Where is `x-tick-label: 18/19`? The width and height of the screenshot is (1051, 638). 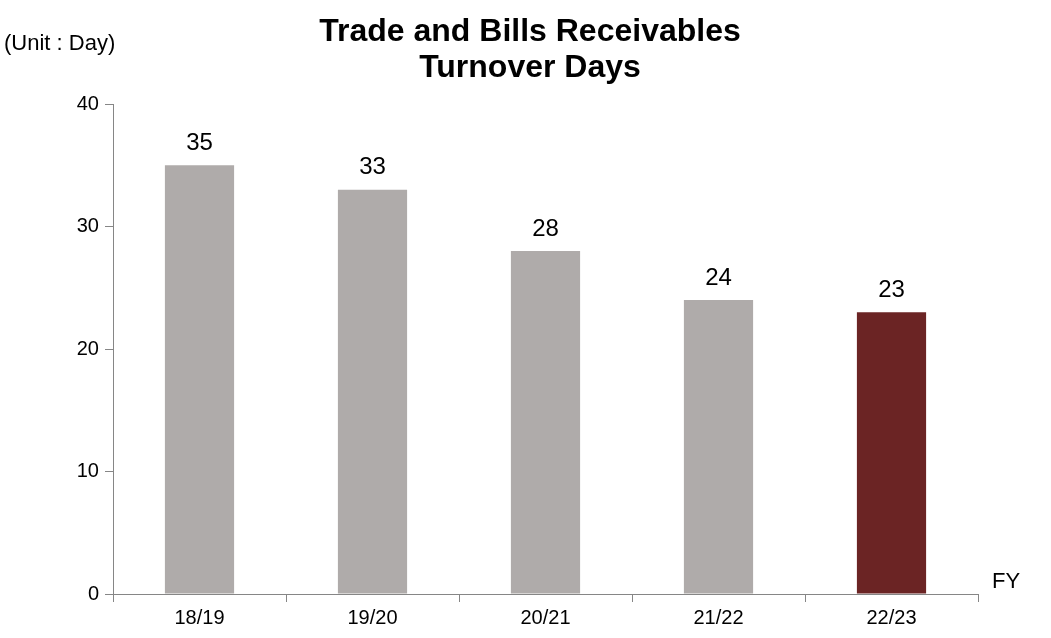
x-tick-label: 18/19 is located at coordinates (199, 616).